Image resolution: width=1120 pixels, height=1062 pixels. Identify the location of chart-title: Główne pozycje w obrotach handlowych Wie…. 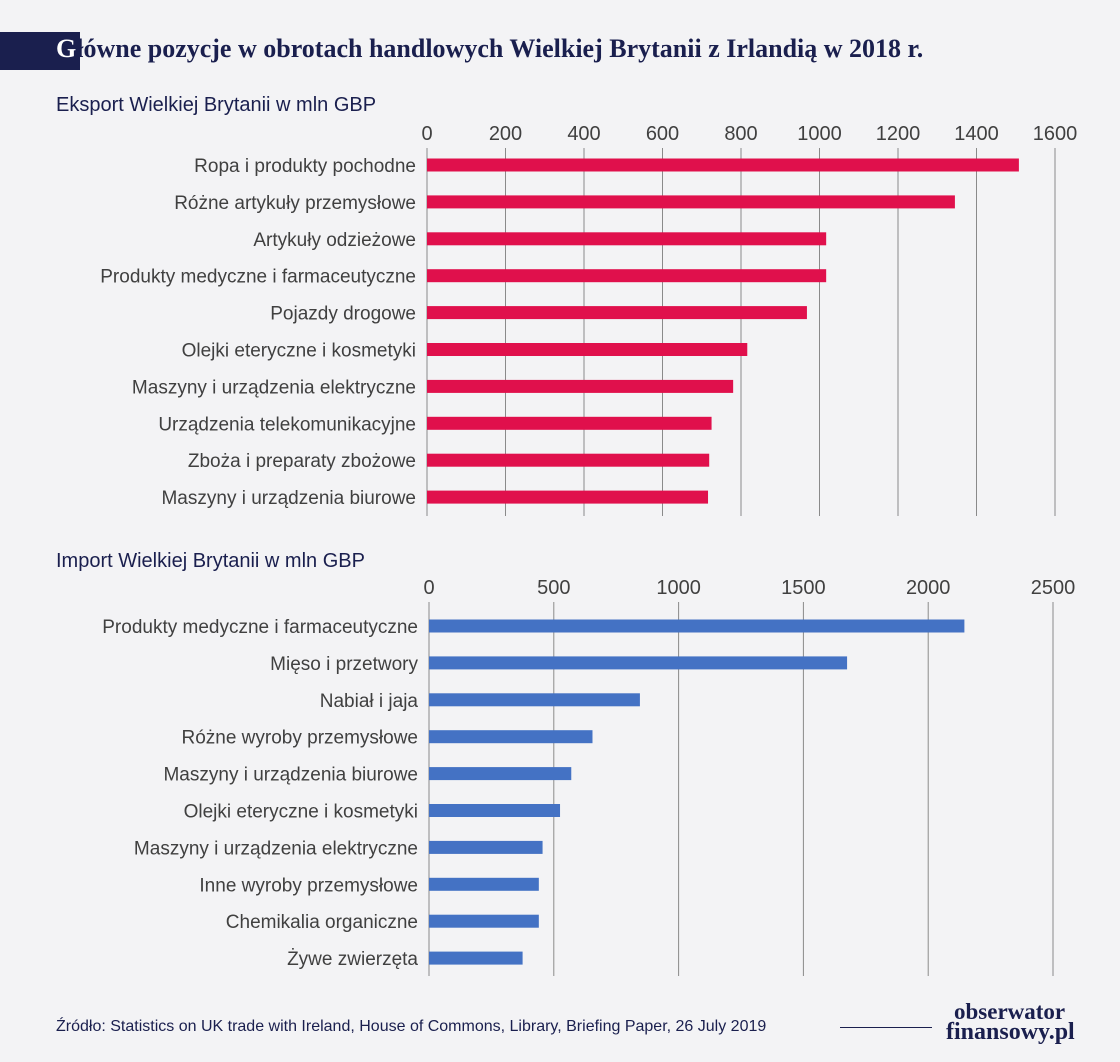
(489, 49).